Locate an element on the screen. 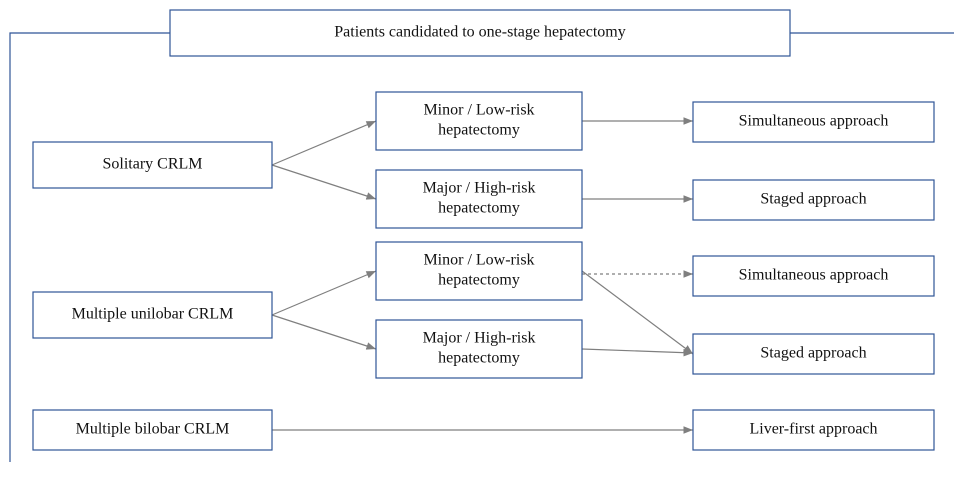 The height and width of the screenshot is (486, 954). node-label: Solitary CRLM is located at coordinates (152, 164).